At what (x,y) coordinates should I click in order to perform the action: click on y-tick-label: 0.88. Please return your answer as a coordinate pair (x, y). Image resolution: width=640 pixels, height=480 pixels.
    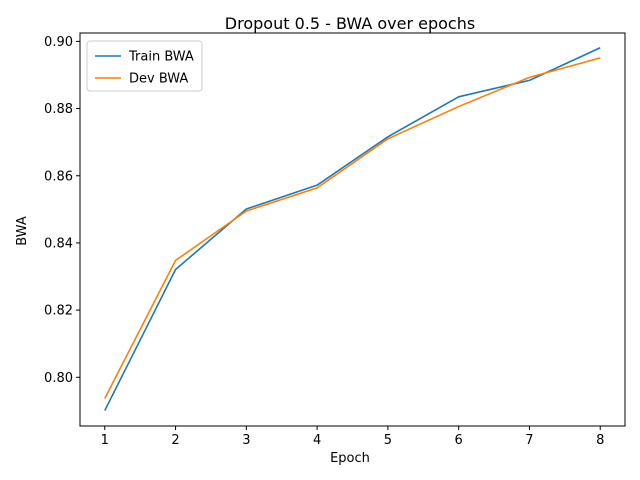
    Looking at the image, I should click on (58, 109).